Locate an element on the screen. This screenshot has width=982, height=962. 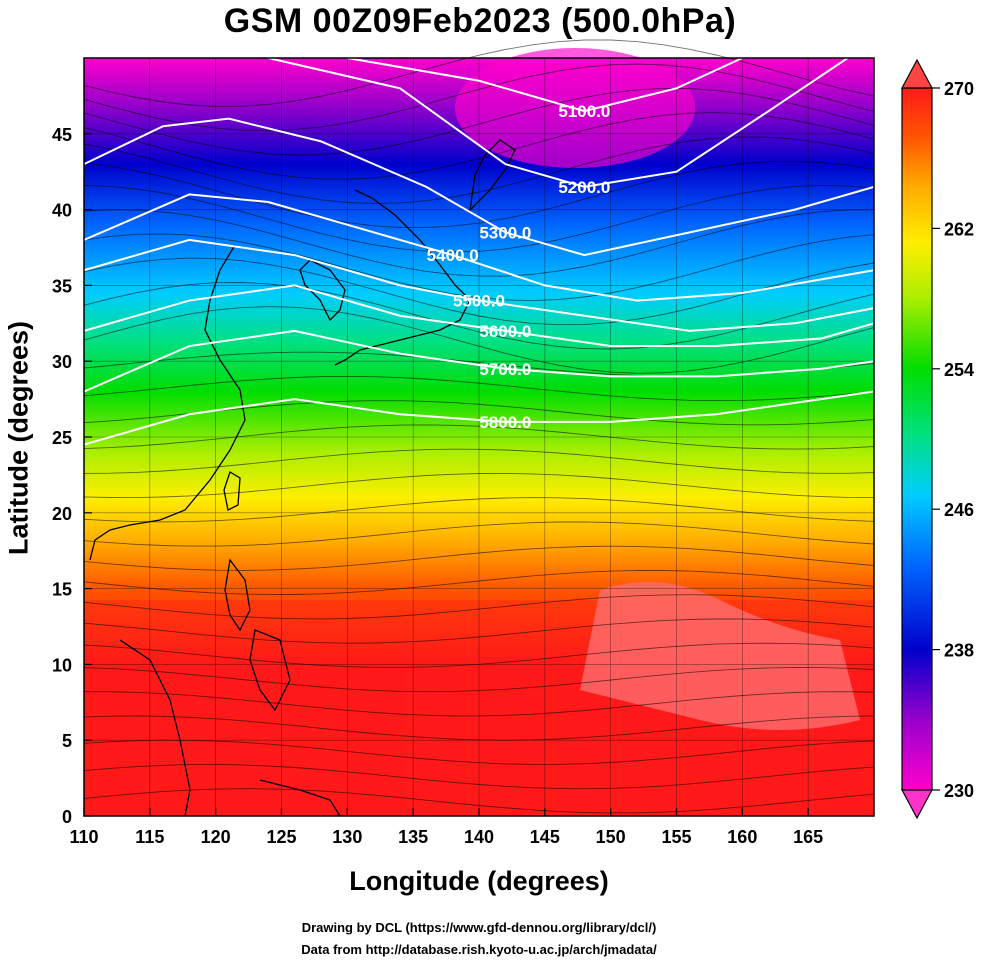
x-tick-label: 160 is located at coordinates (742, 837).